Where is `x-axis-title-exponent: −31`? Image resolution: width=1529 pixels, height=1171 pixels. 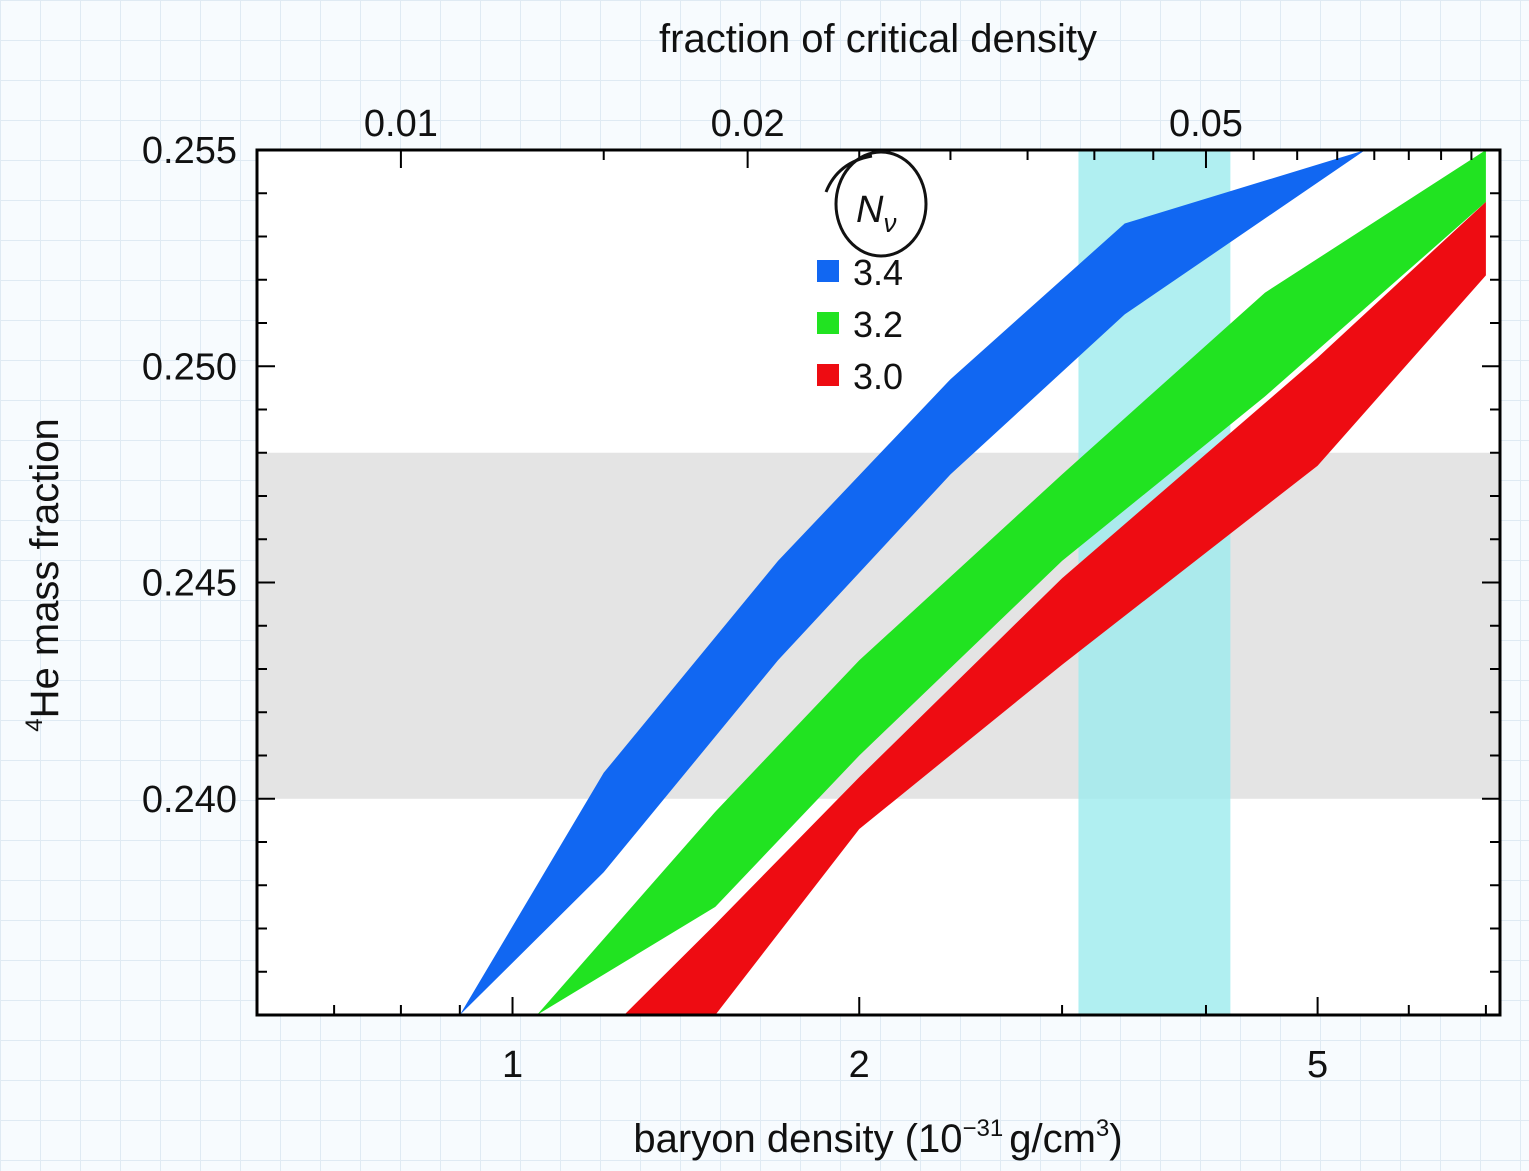 x-axis-title-exponent: −31 is located at coordinates (983, 1128).